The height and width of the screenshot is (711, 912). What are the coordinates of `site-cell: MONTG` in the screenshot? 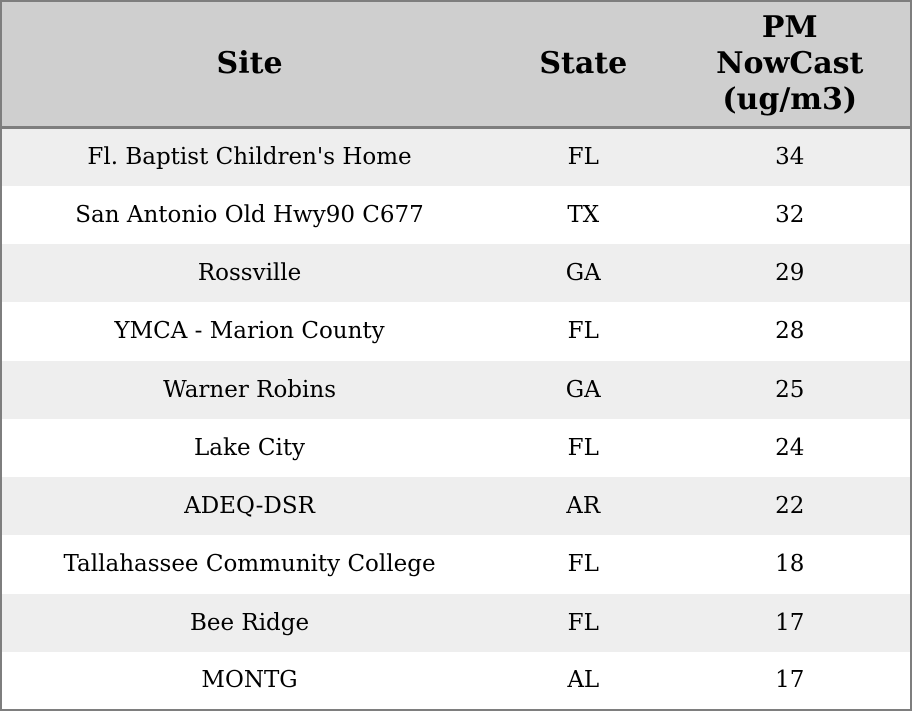 It's located at (249, 680).